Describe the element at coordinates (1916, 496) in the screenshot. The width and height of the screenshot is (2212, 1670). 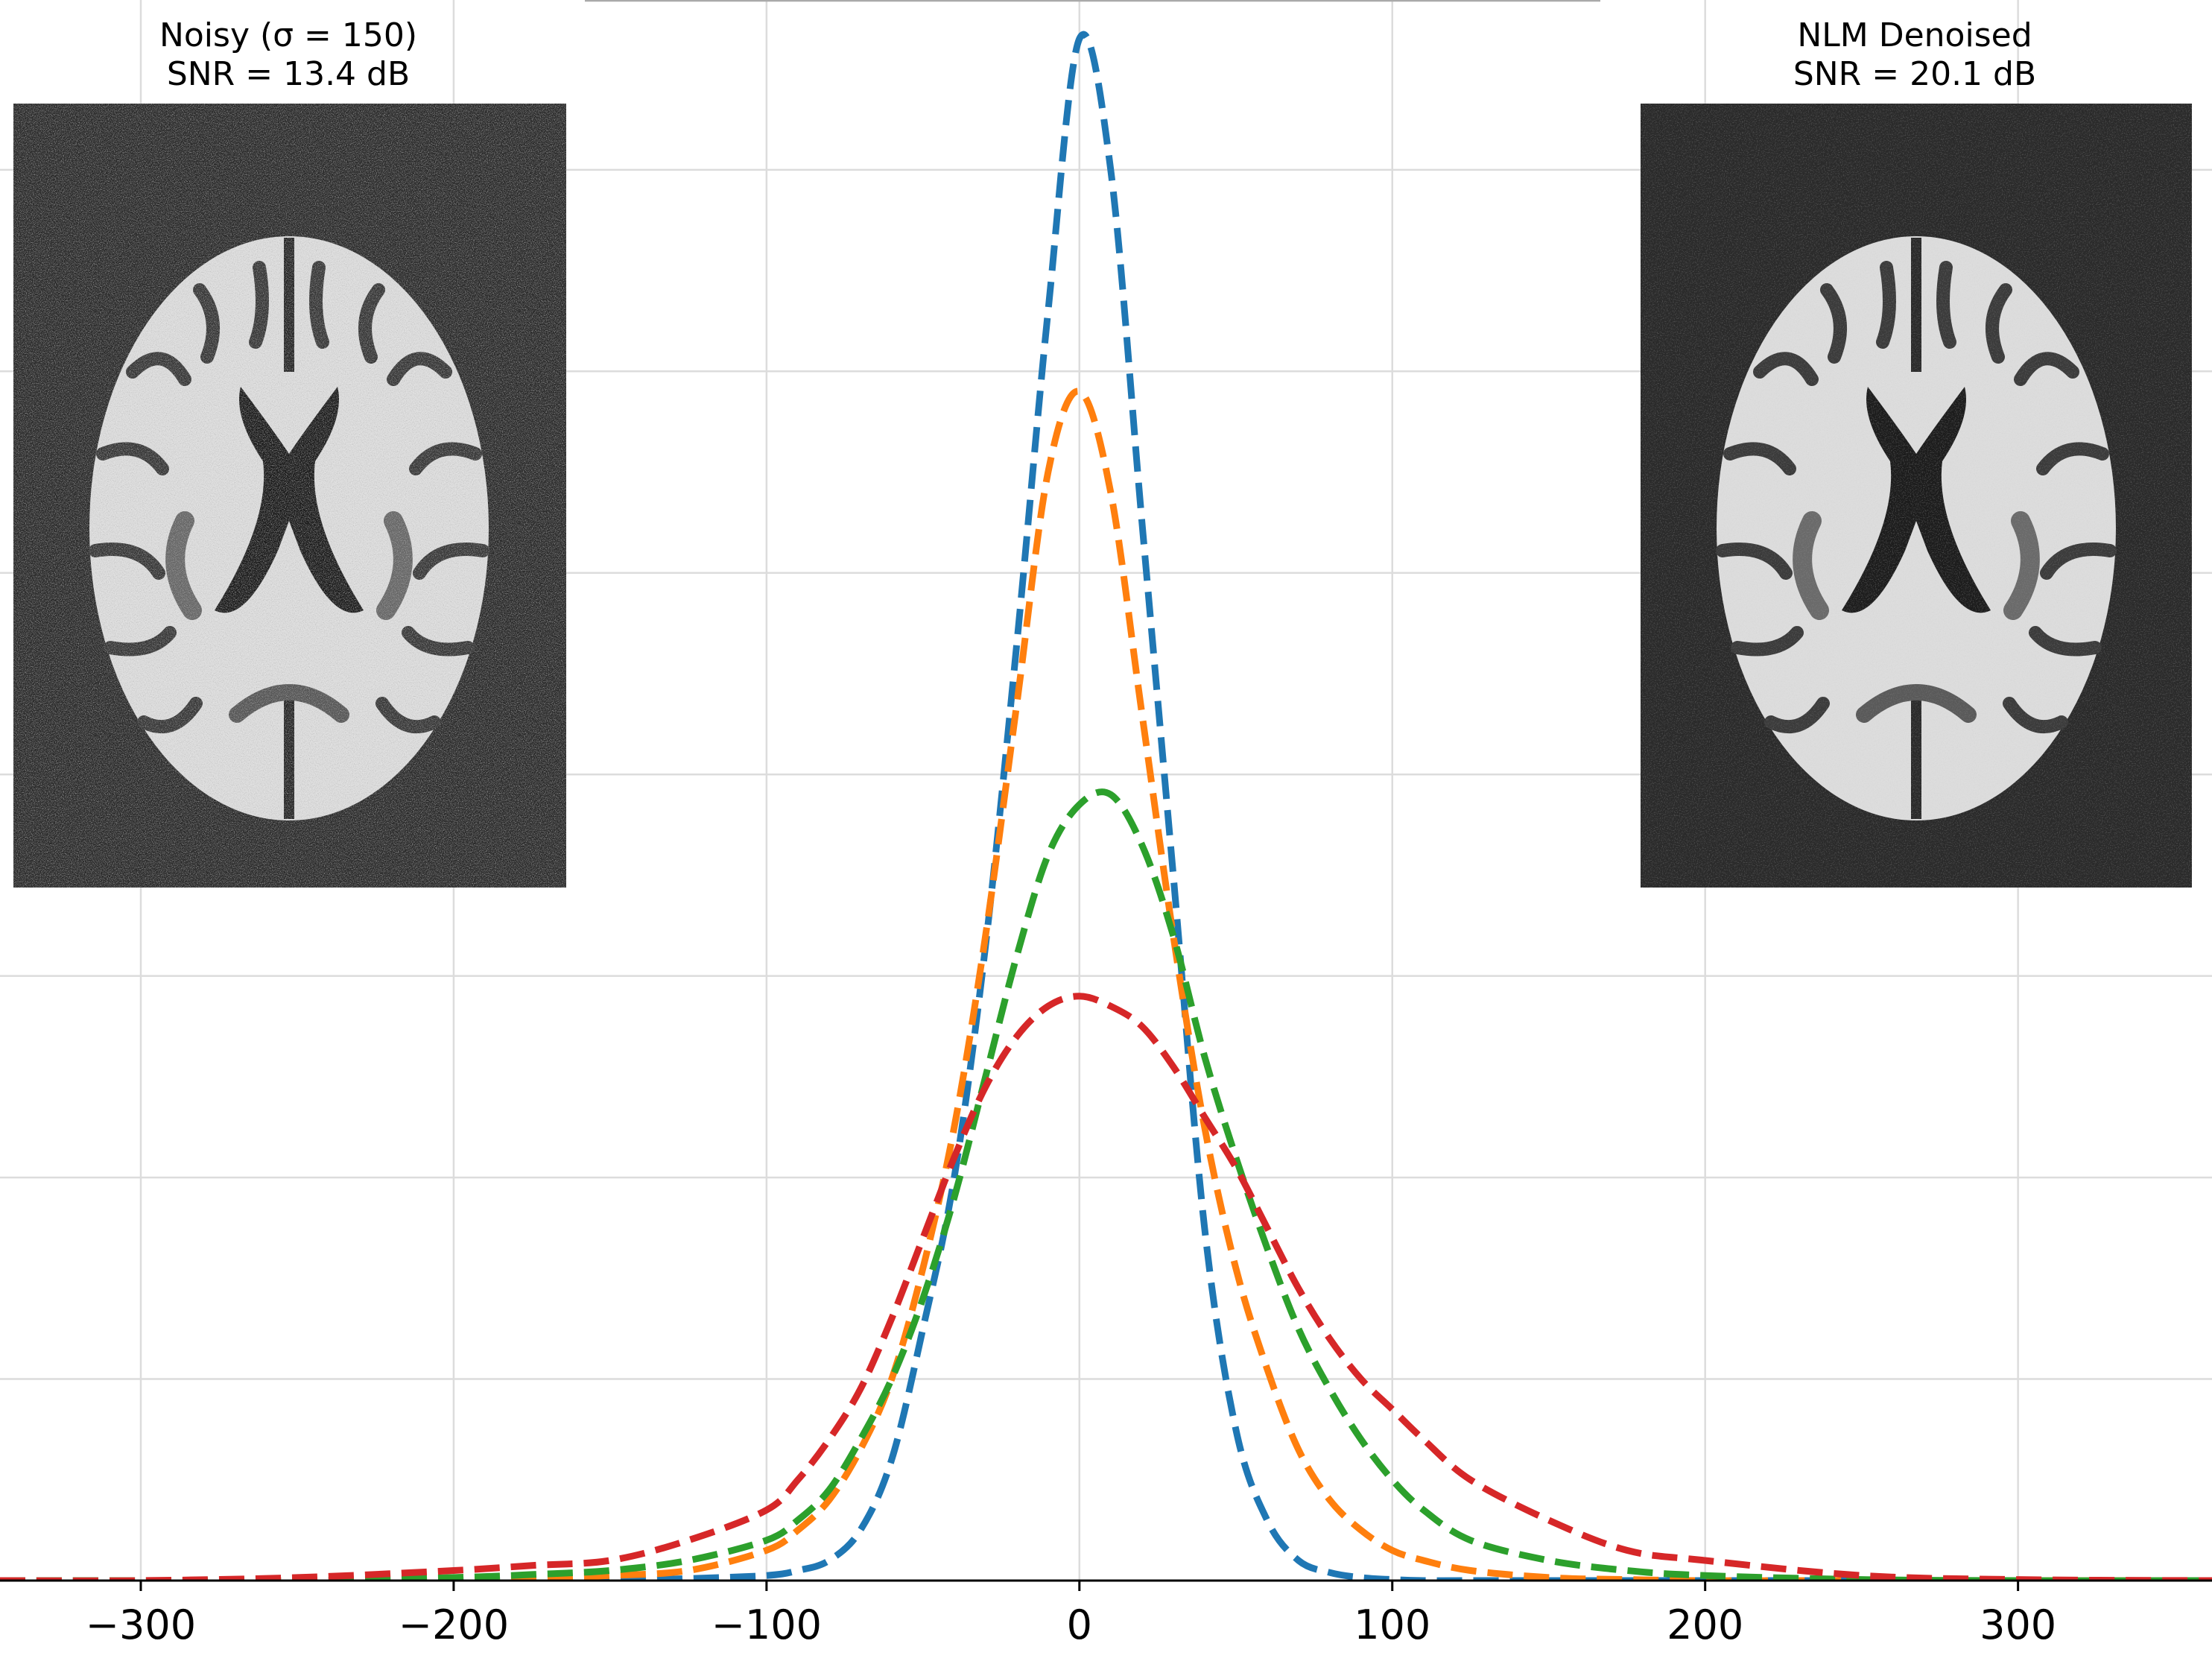
I see `denoised-brain-image` at that location.